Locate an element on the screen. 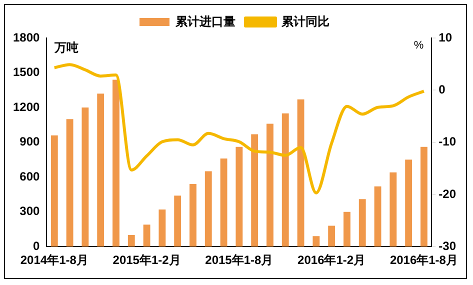 The width and height of the screenshot is (473, 285). legend-label: 累计同比 is located at coordinates (305, 21).